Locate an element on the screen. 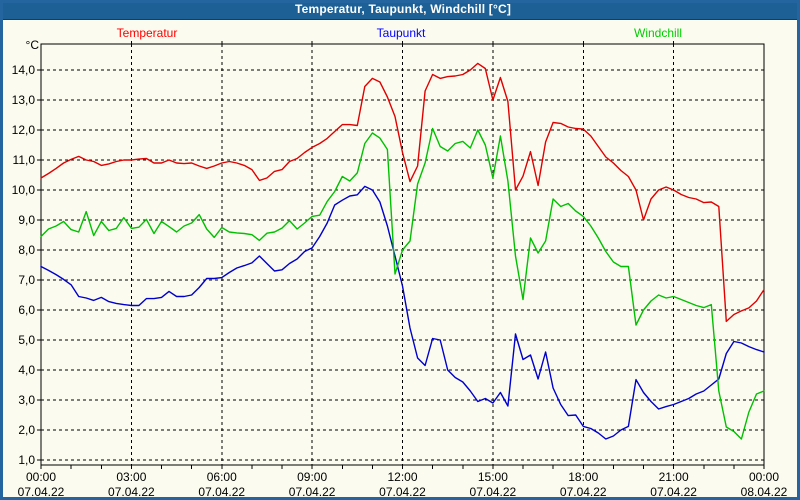 This screenshot has width=800, height=500. y-tick-label: 1,0 is located at coordinates (26, 460).